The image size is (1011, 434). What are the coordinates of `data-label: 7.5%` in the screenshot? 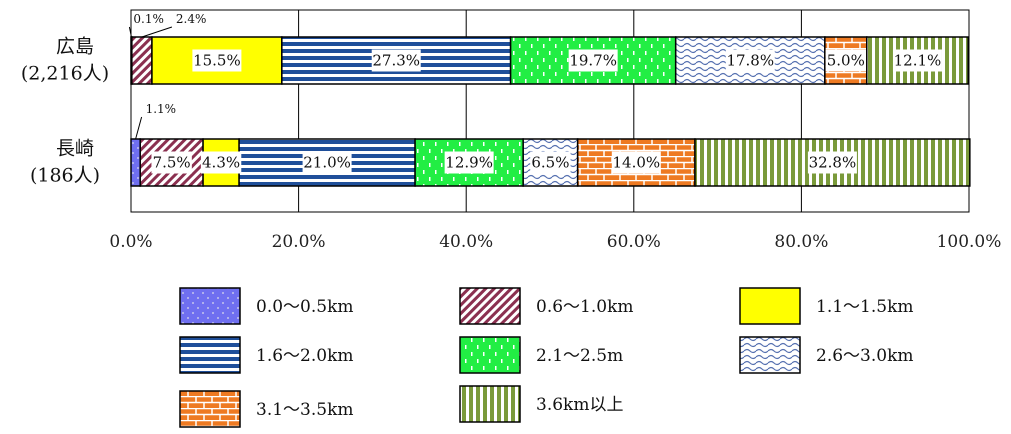 It's located at (172, 163).